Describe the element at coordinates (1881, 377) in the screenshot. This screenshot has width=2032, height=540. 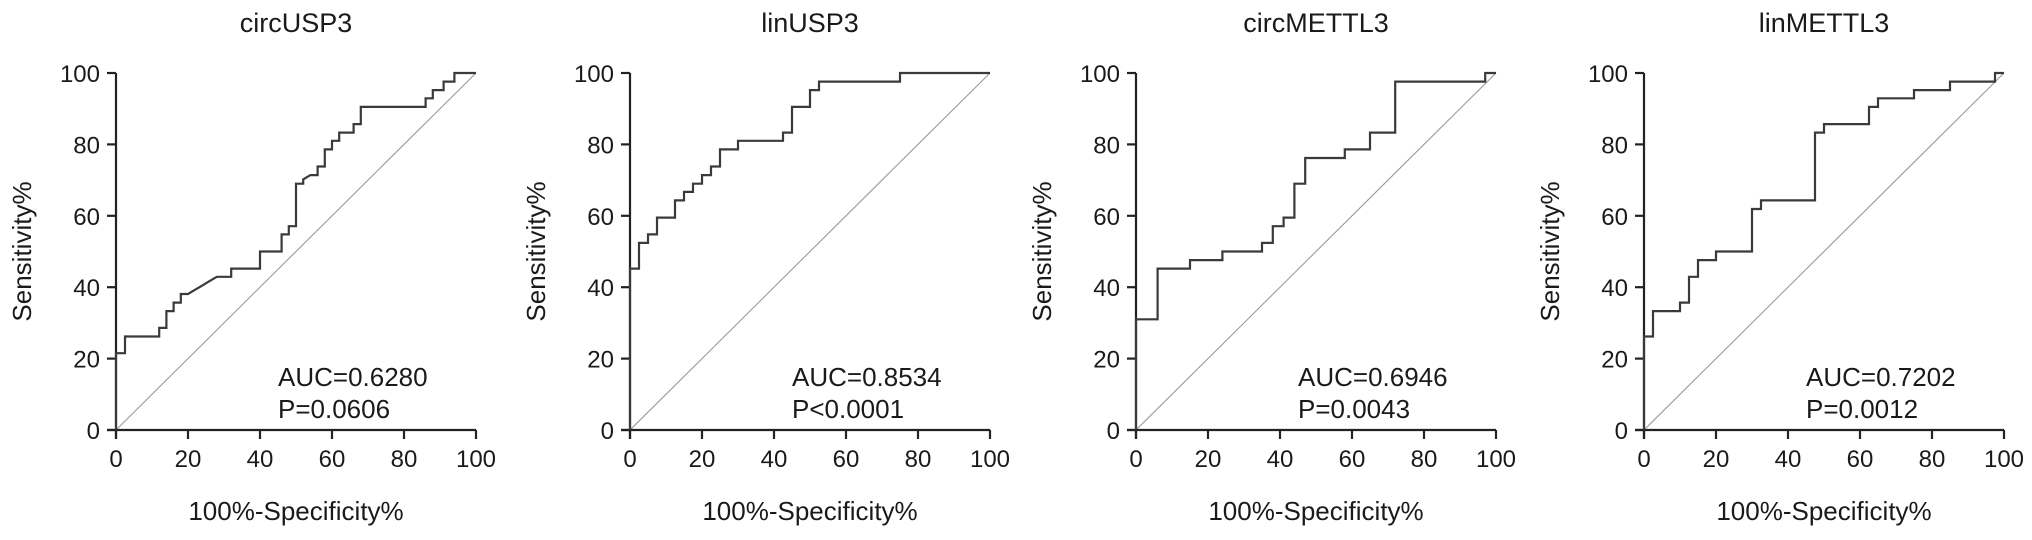
I see `auc-annotation: AUC=0.7202` at that location.